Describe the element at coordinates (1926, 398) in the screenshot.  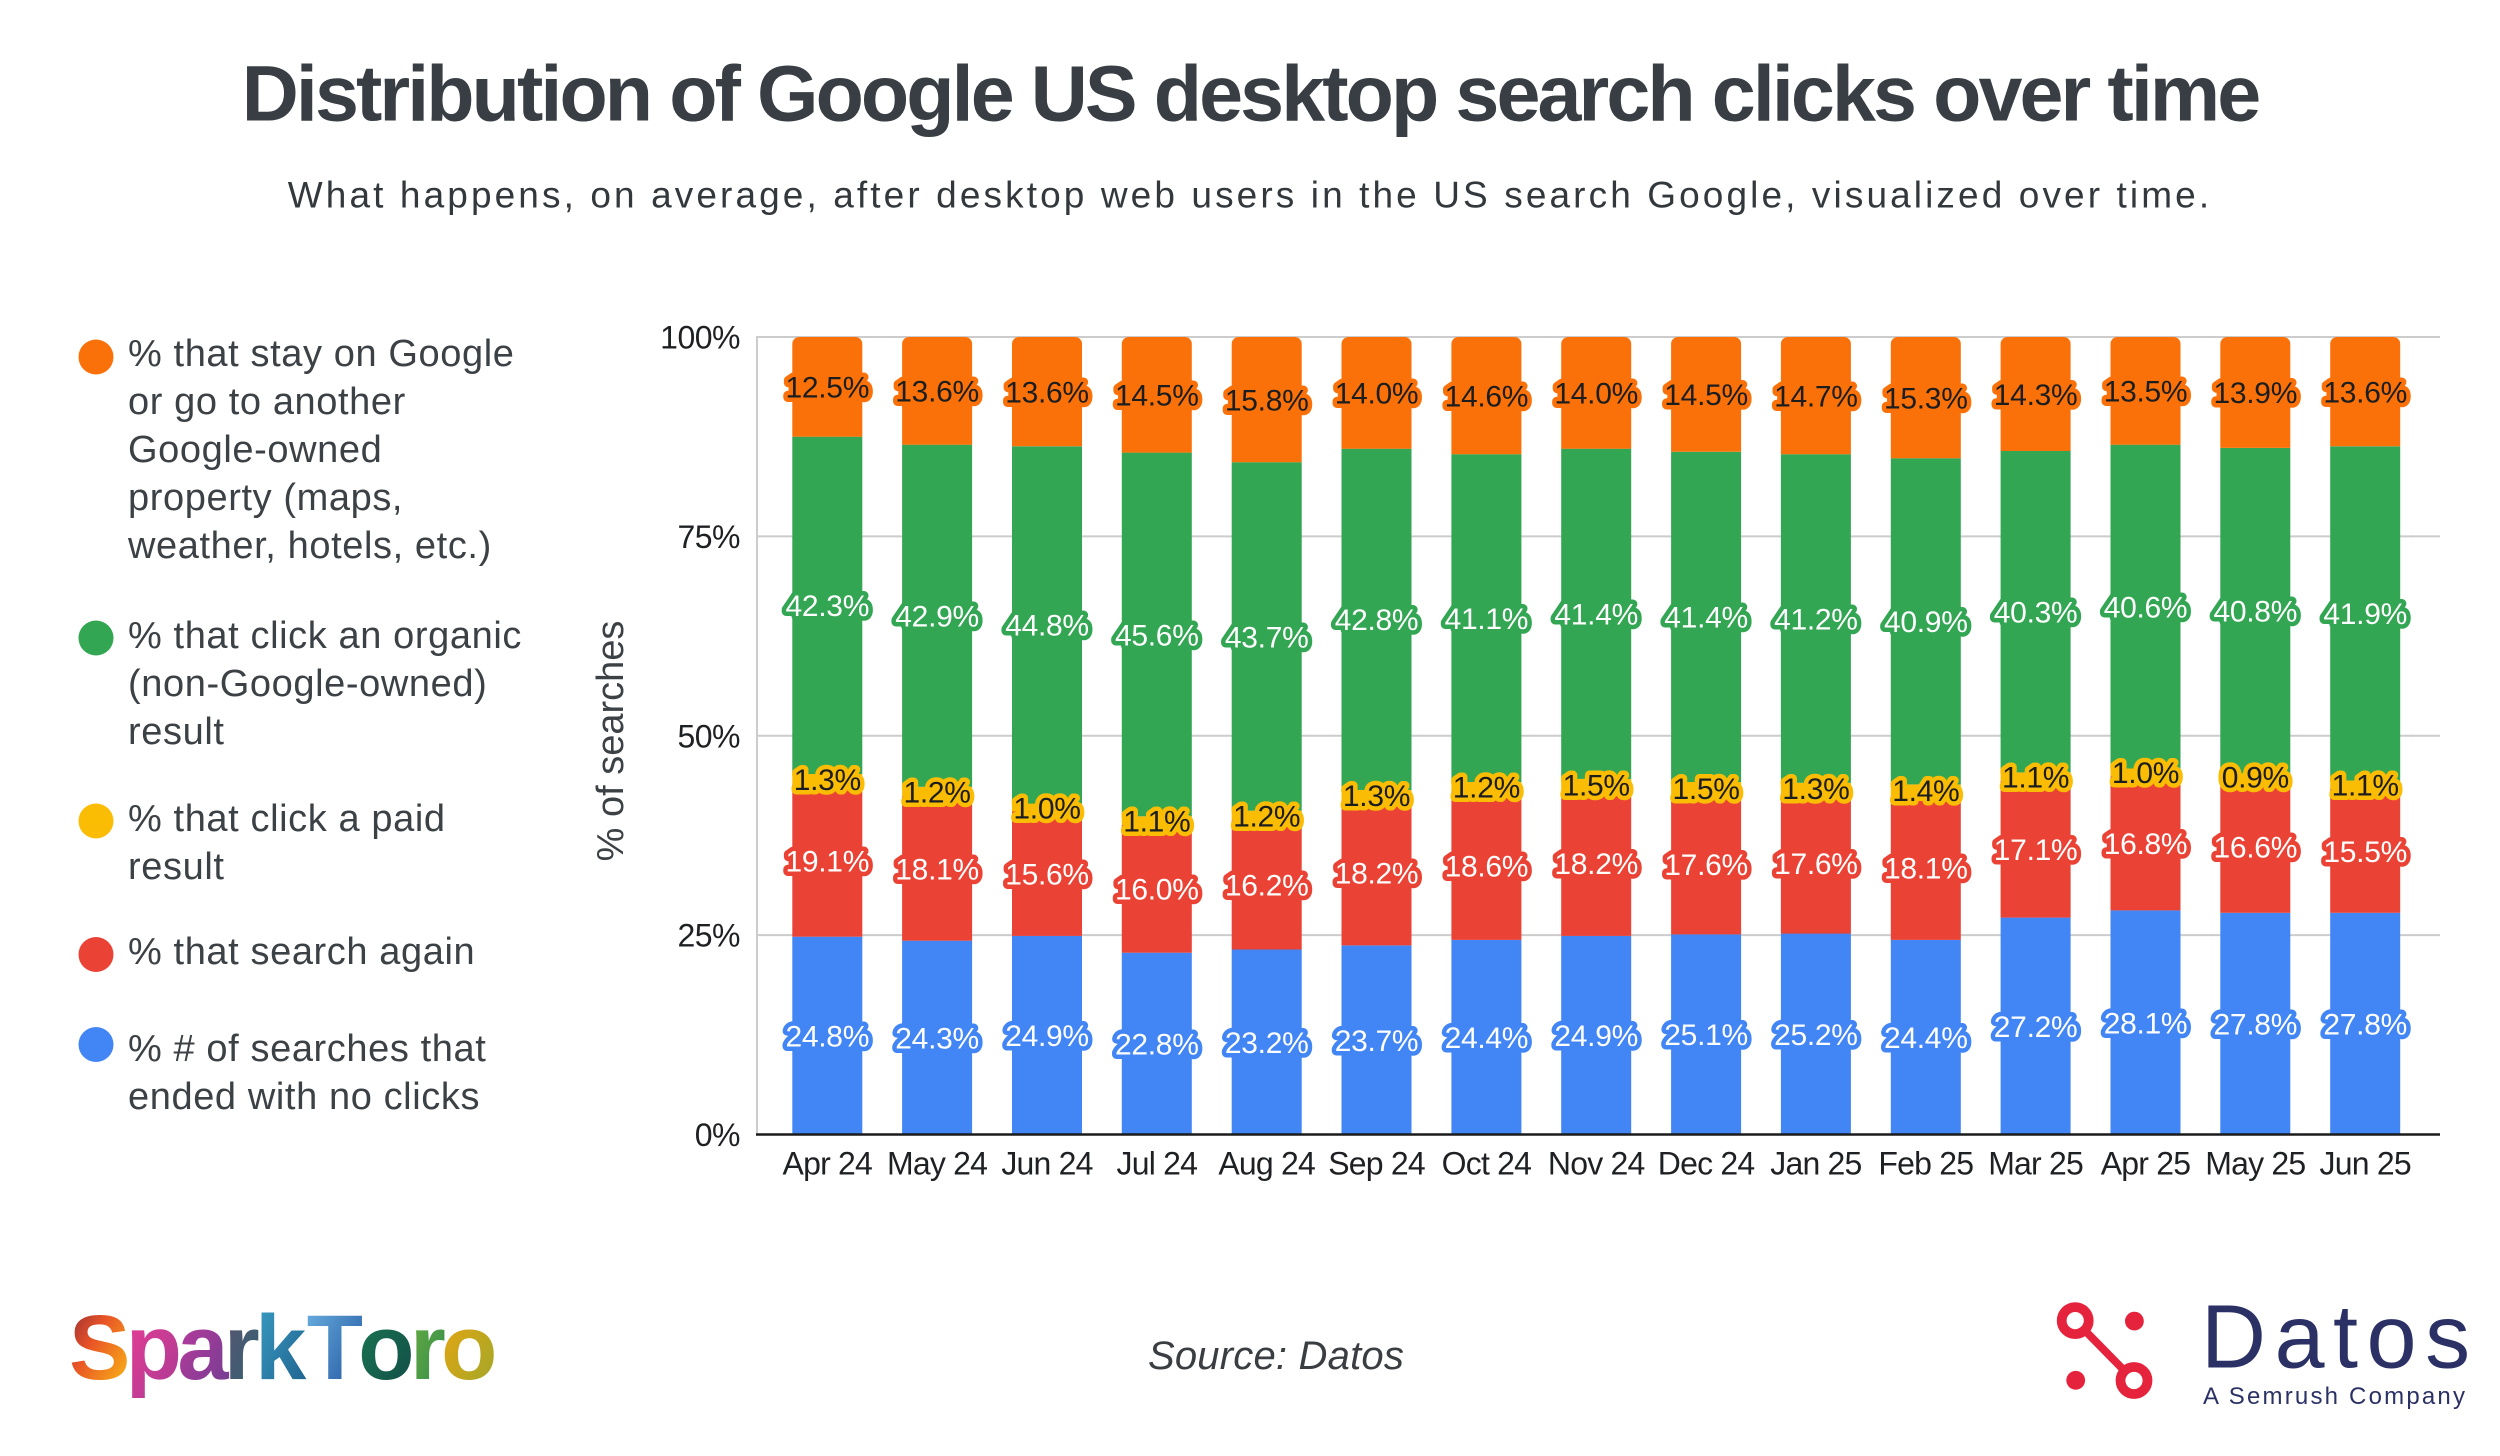
I see `svg-text: 15.3%` at that location.